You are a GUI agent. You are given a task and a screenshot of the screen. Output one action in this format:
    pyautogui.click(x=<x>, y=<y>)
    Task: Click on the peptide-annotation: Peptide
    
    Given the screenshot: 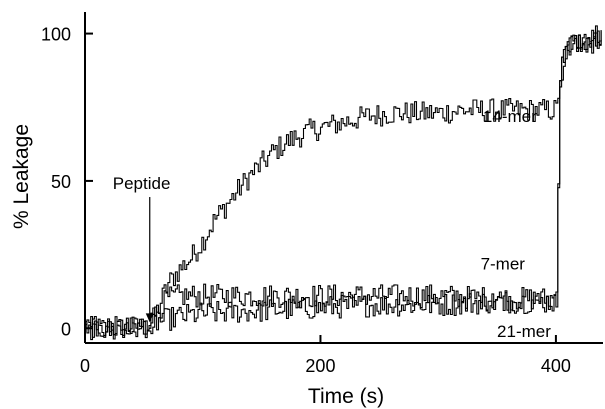 What is the action you would take?
    pyautogui.click(x=142, y=183)
    